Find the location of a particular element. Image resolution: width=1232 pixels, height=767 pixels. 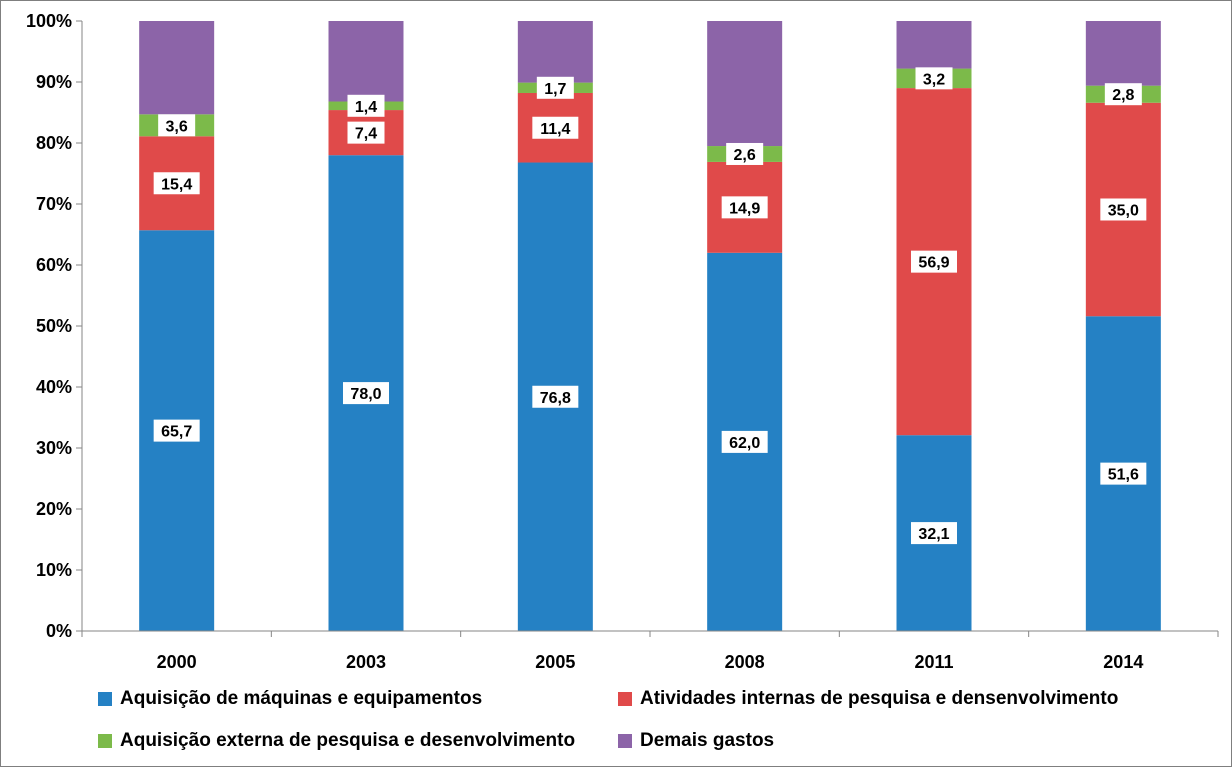

data-label: 2,6 is located at coordinates (745, 155).